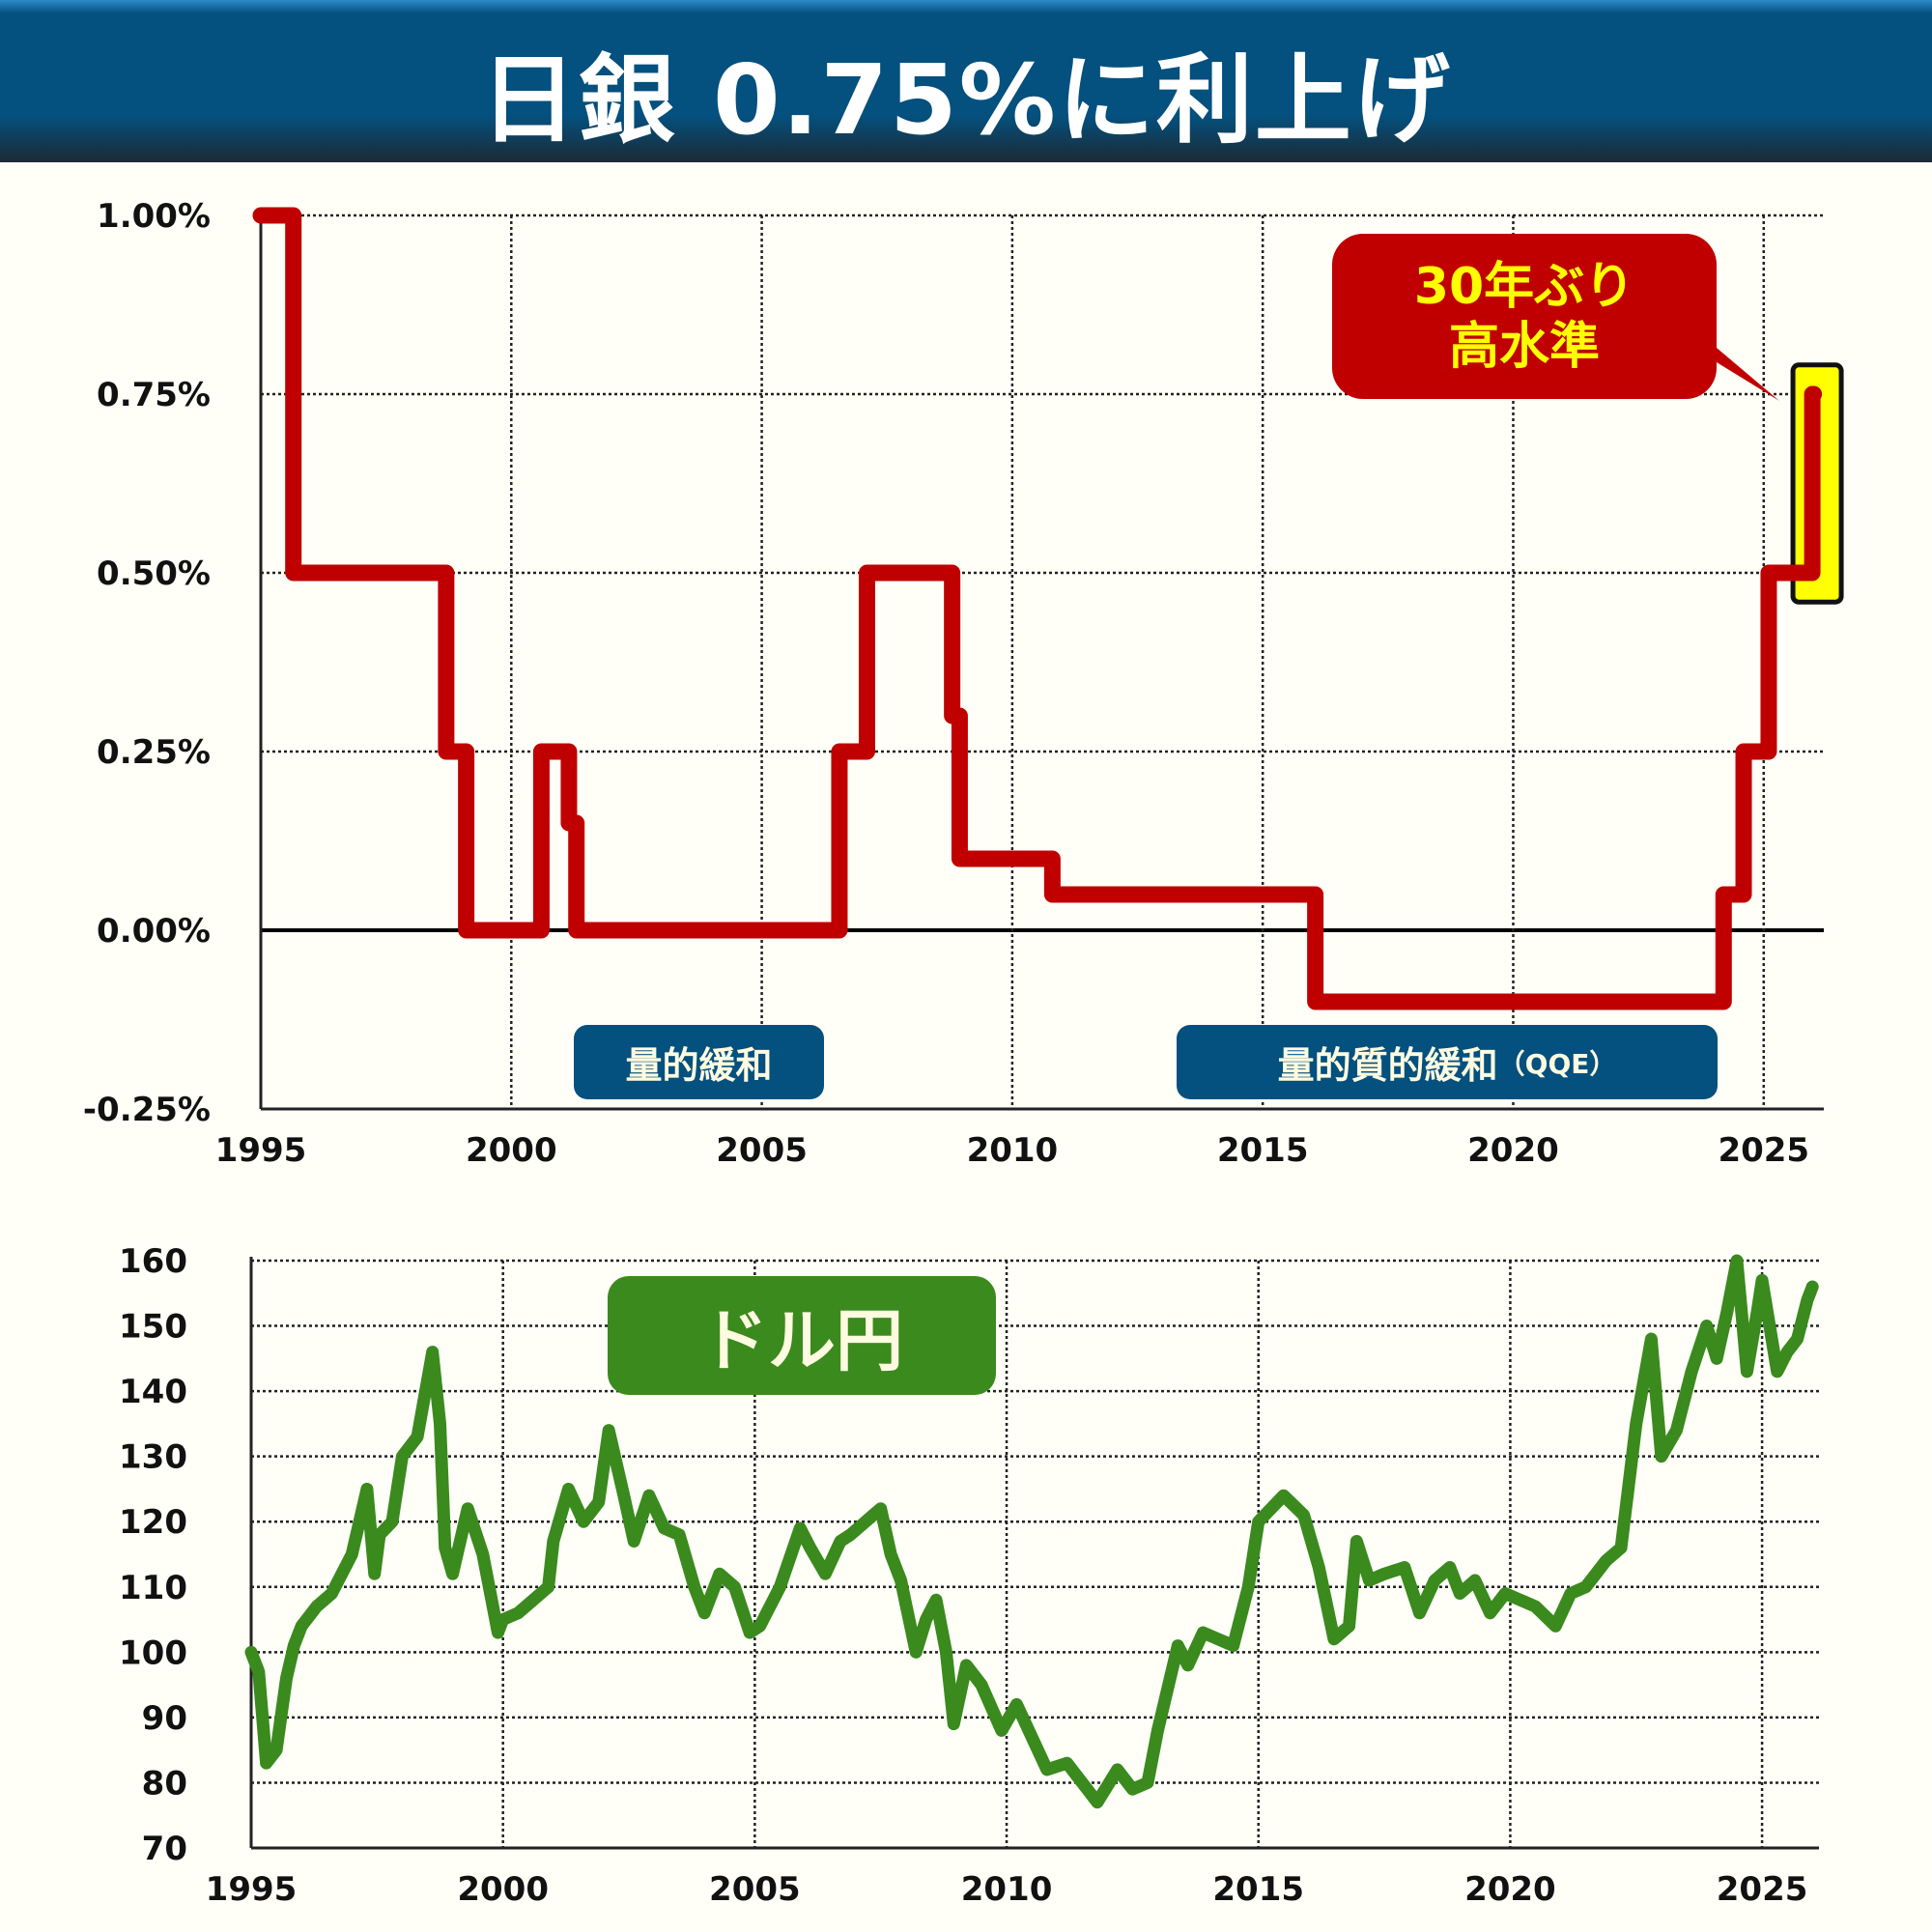 This screenshot has width=1932, height=1932. I want to click on callout-line-2: 高水準, so click(1524, 346).